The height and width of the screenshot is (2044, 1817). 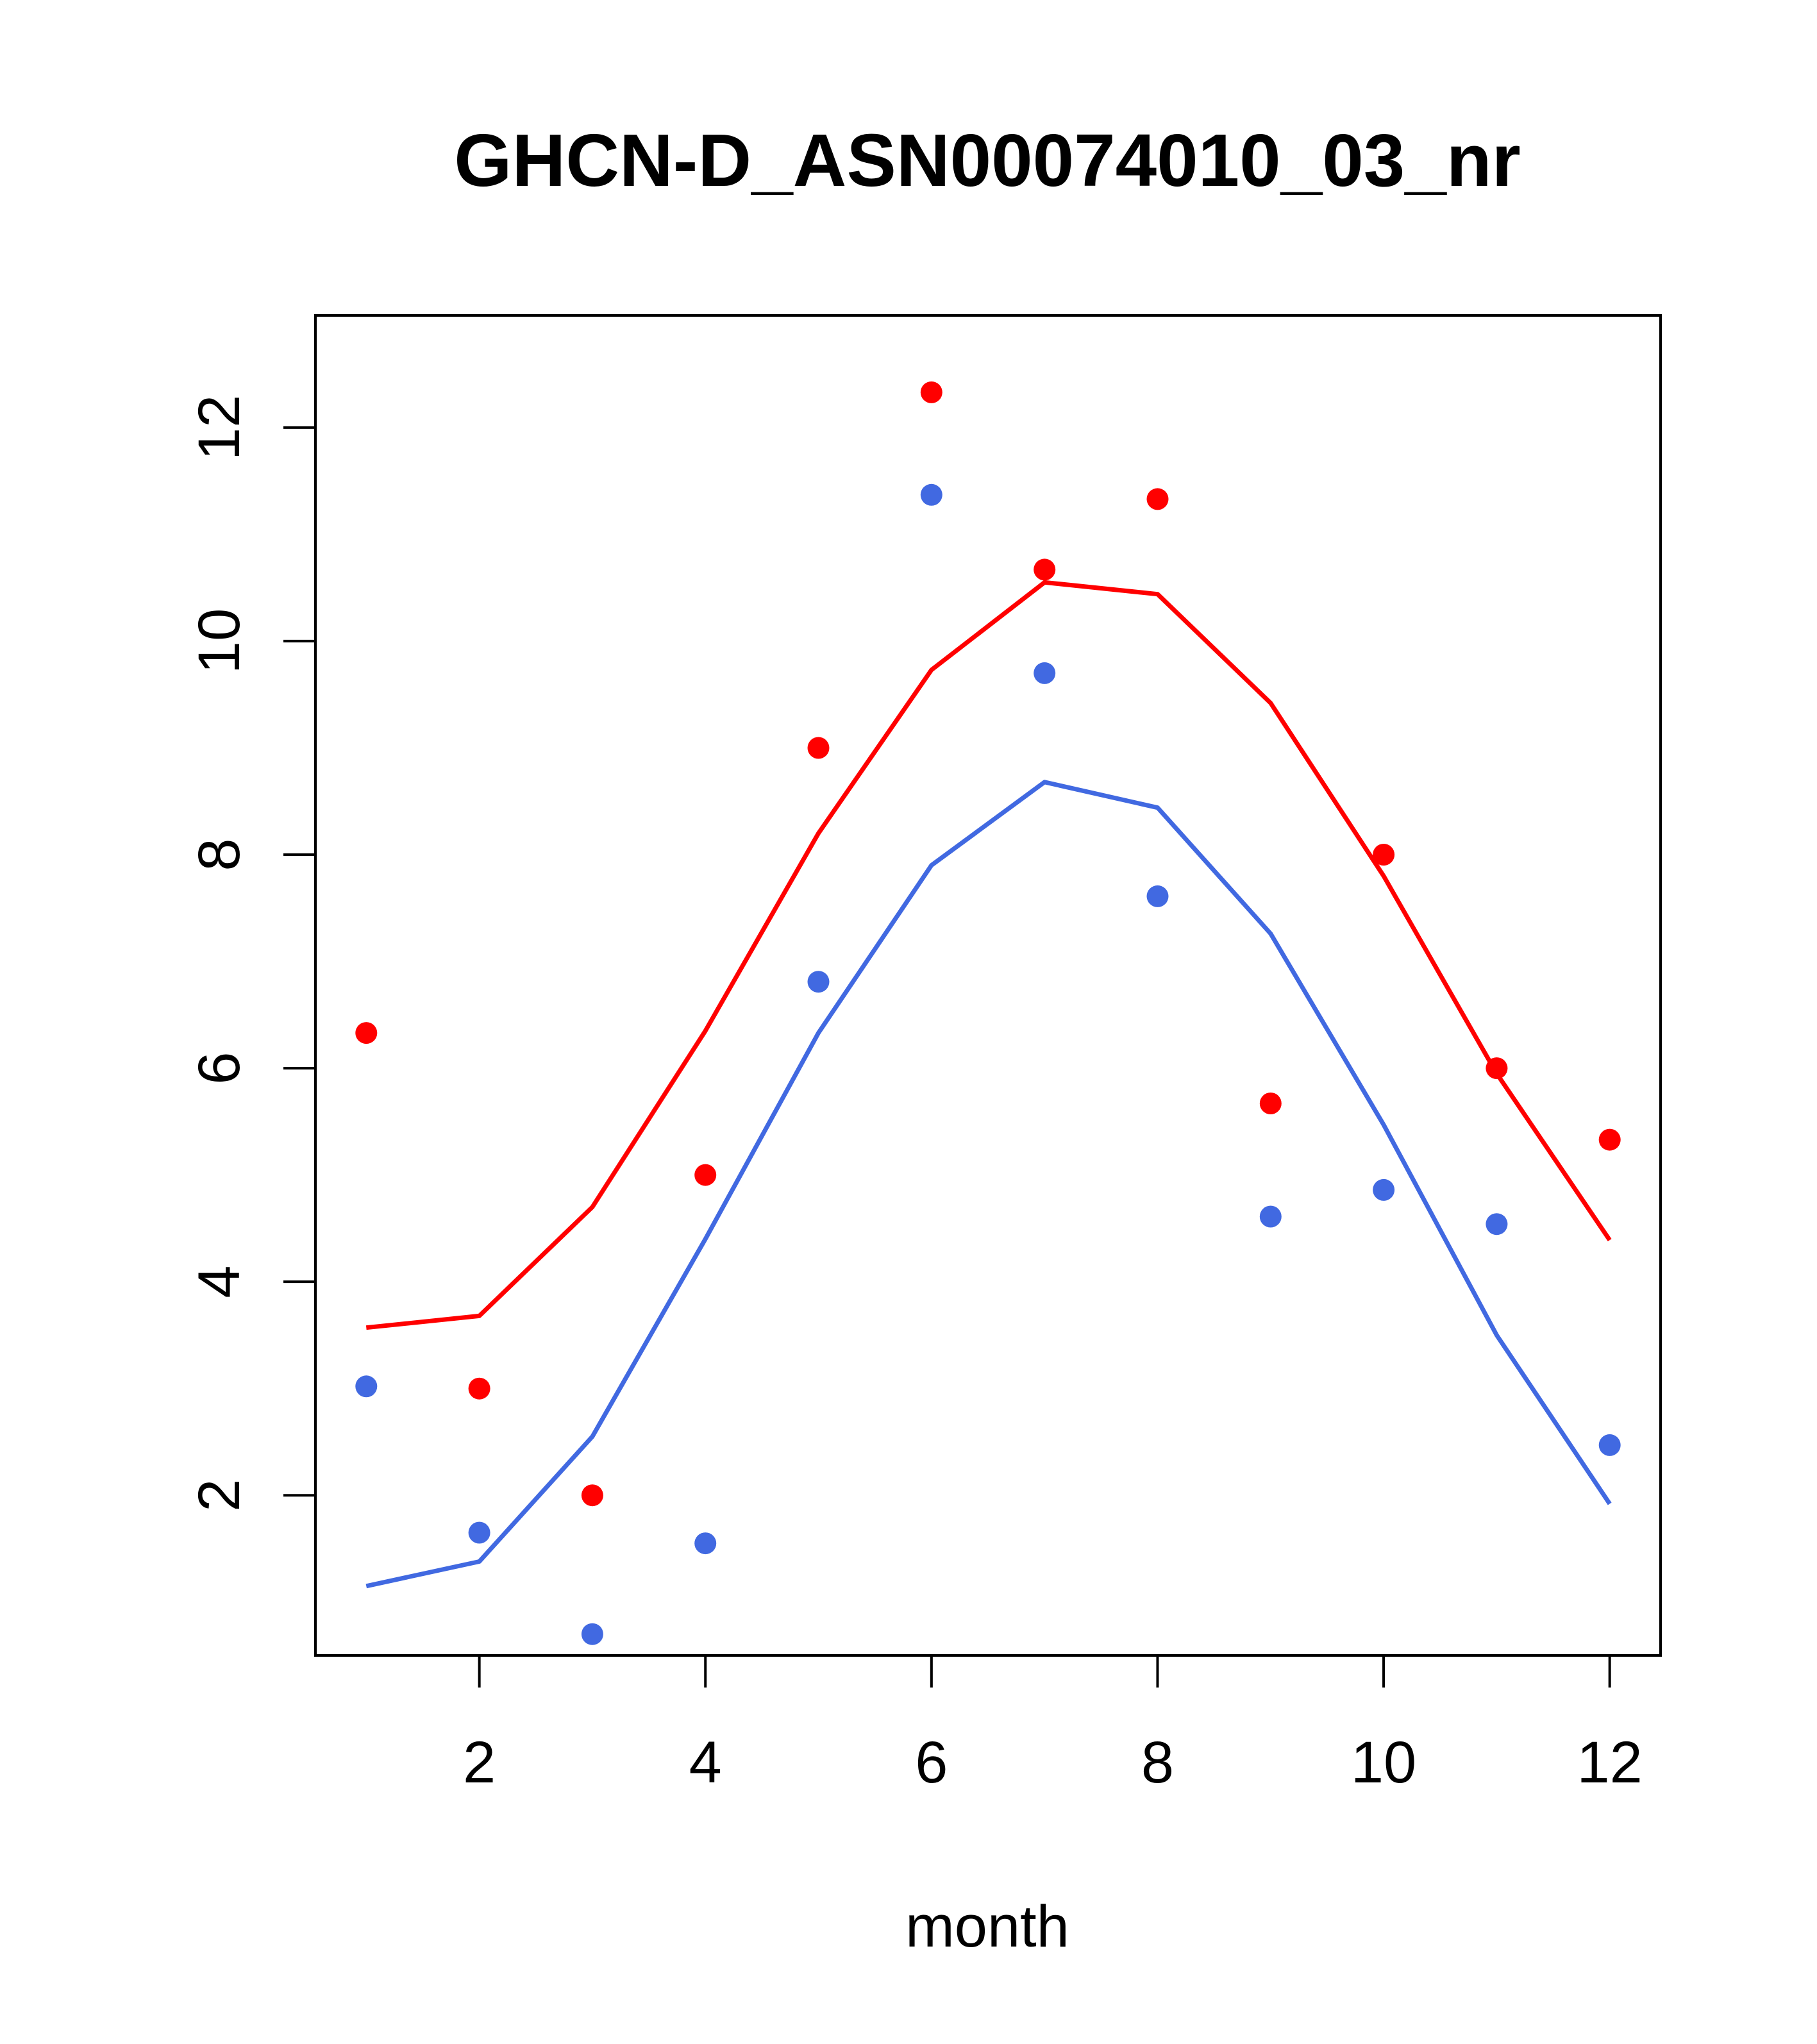 What do you see at coordinates (220, 427) in the screenshot?
I see `y-tick-label: 12` at bounding box center [220, 427].